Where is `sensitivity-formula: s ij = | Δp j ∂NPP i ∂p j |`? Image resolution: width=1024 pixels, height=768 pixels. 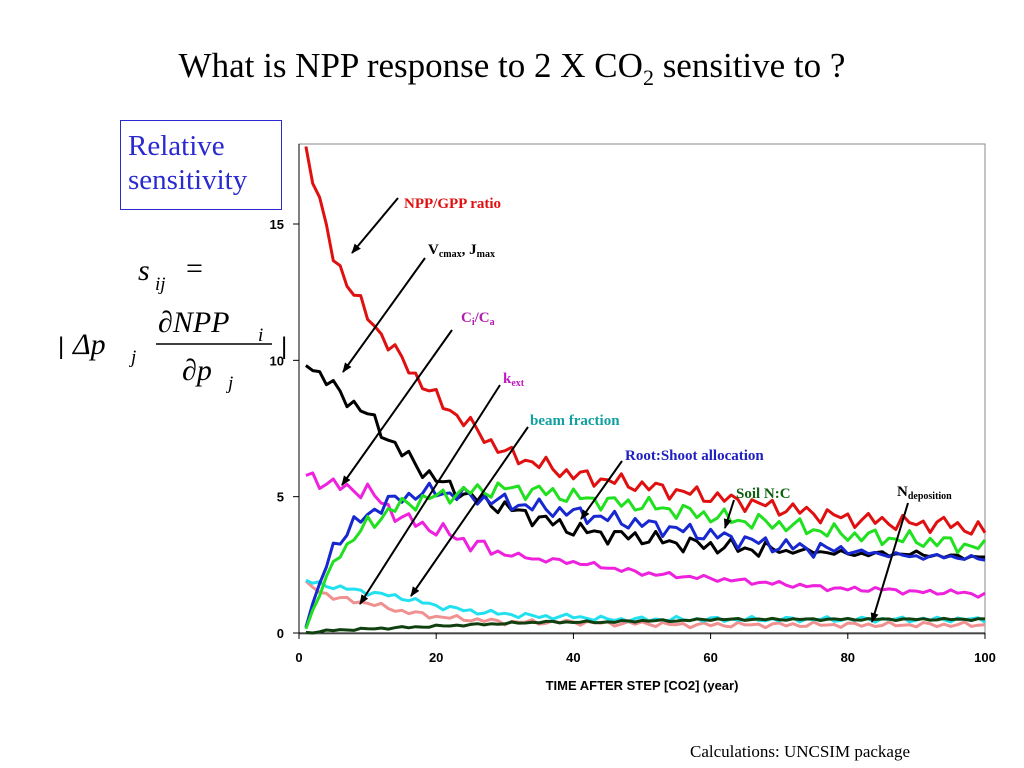 sensitivity-formula: s ij = | Δp j ∂NPP i ∂p j | is located at coordinates (172, 323).